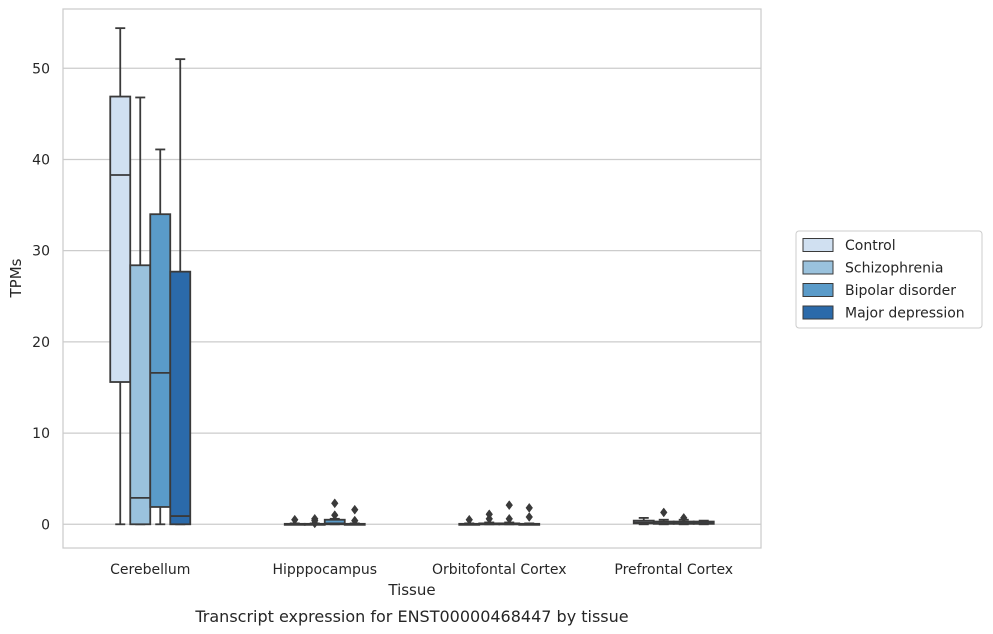 This screenshot has width=993, height=634. What do you see at coordinates (45, 525) in the screenshot?
I see `y-tick-label: 0` at bounding box center [45, 525].